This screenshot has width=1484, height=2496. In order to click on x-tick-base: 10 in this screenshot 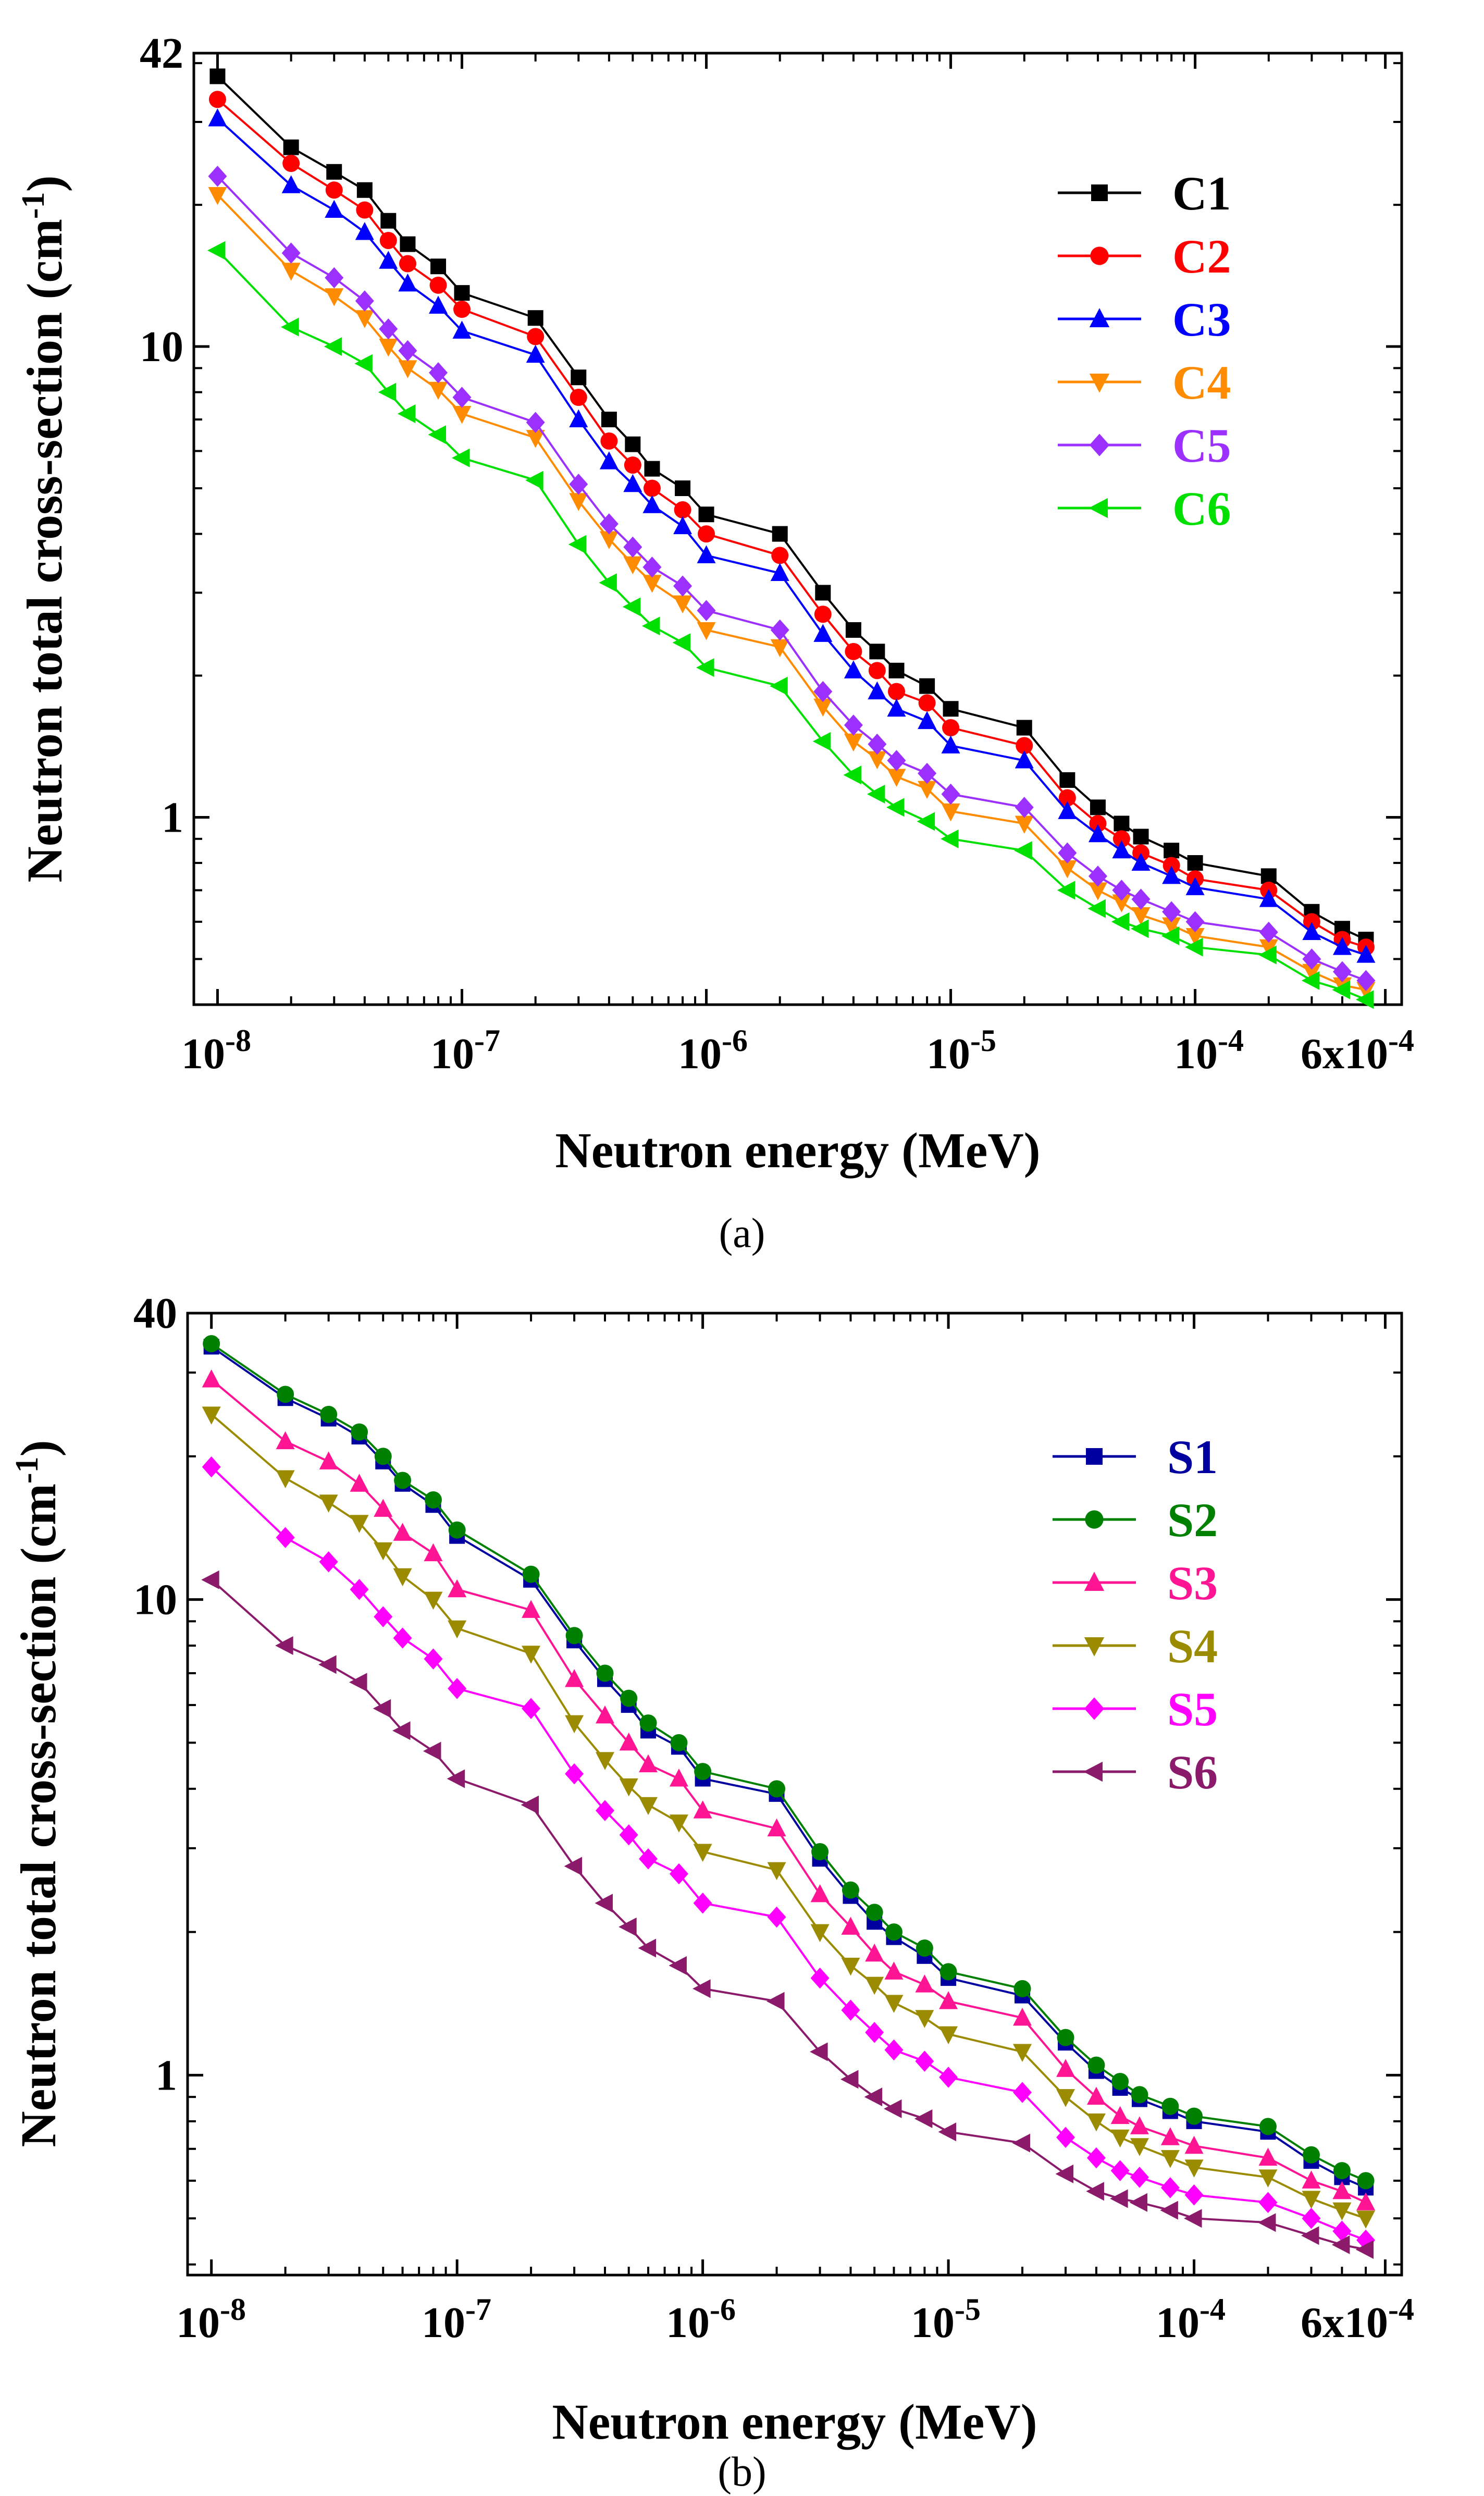, I will do `click(700, 1054)`.